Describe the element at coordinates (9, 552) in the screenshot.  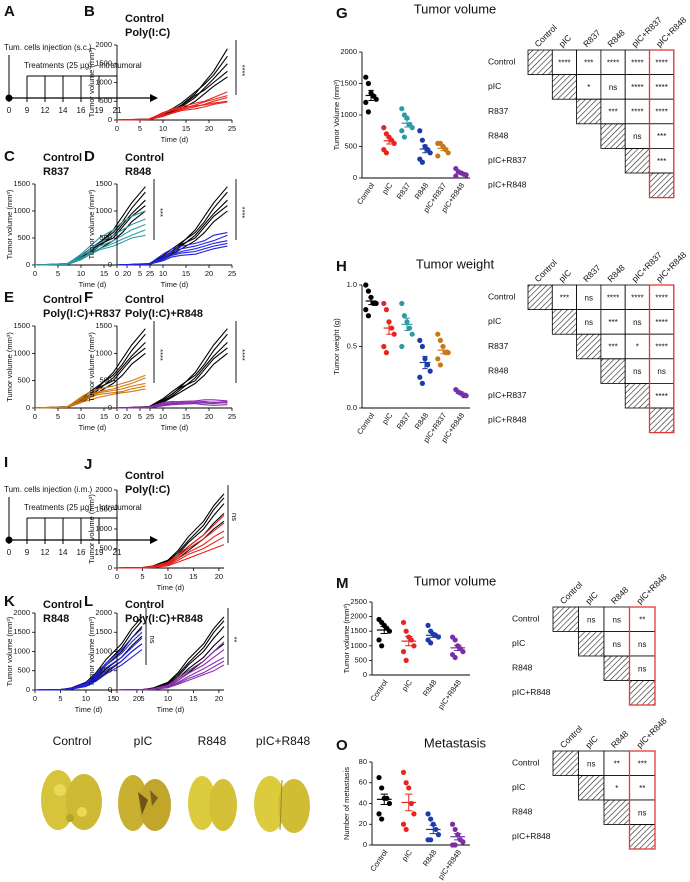
I see `day-label: 0` at that location.